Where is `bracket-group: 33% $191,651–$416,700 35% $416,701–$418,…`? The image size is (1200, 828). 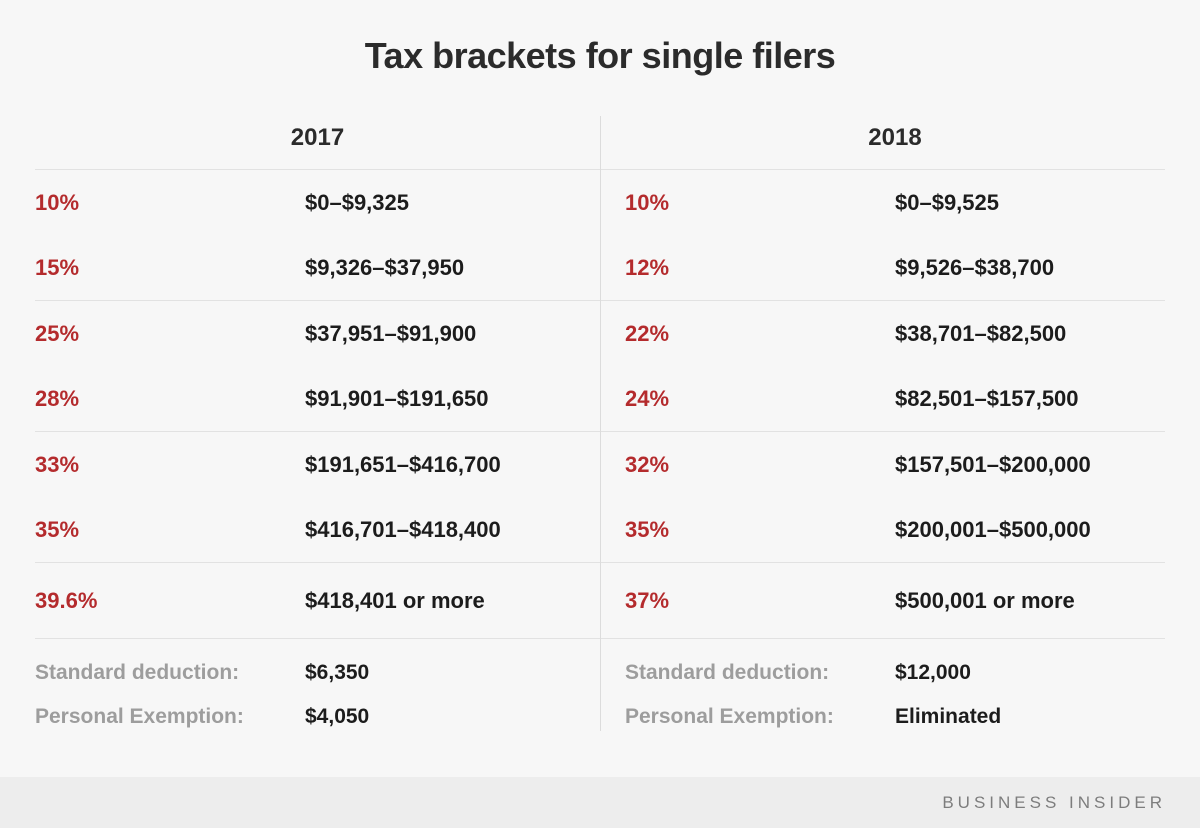 bracket-group: 33% $191,651–$416,700 35% $416,701–$418,… is located at coordinates (317, 496).